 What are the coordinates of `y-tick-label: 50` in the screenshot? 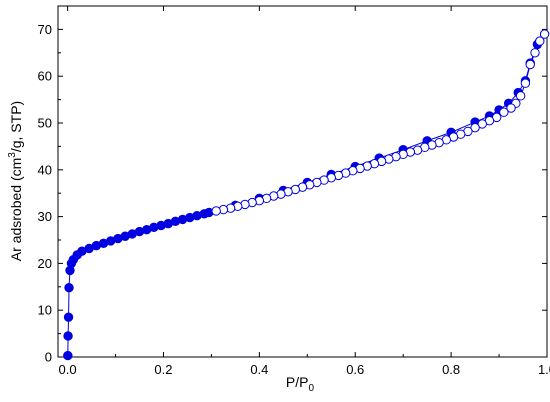 It's located at (45, 123).